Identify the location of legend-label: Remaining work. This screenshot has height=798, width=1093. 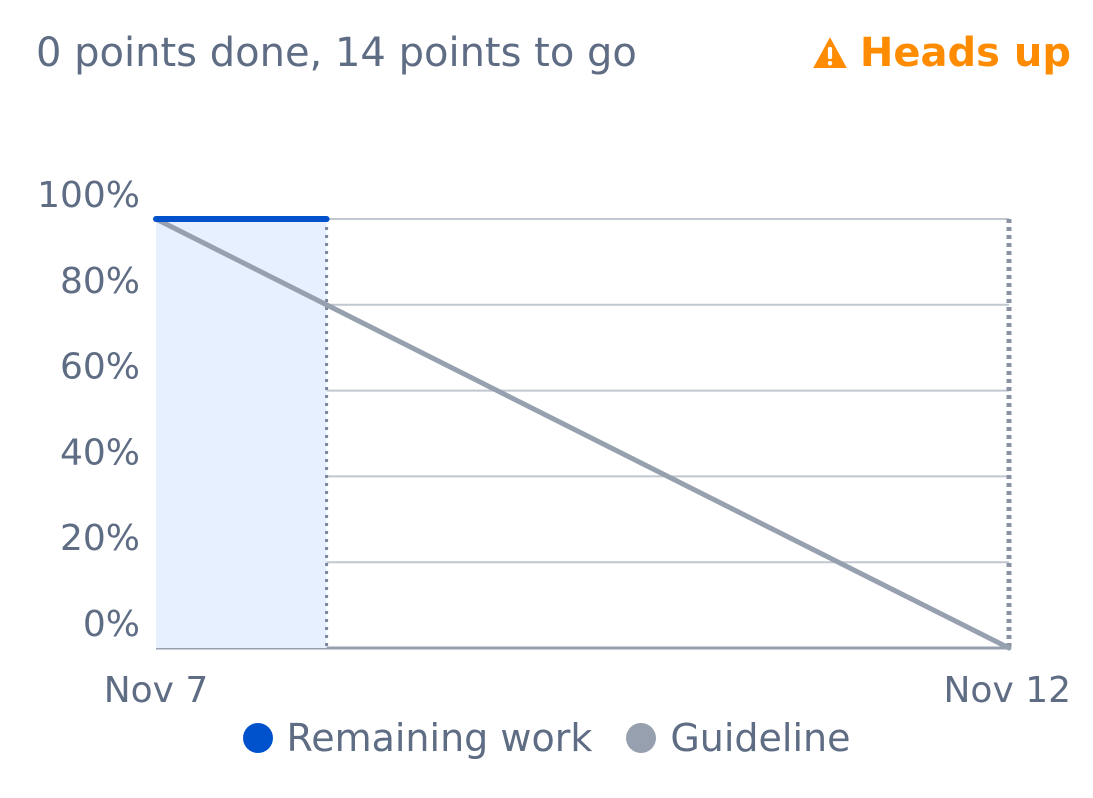
(439, 738).